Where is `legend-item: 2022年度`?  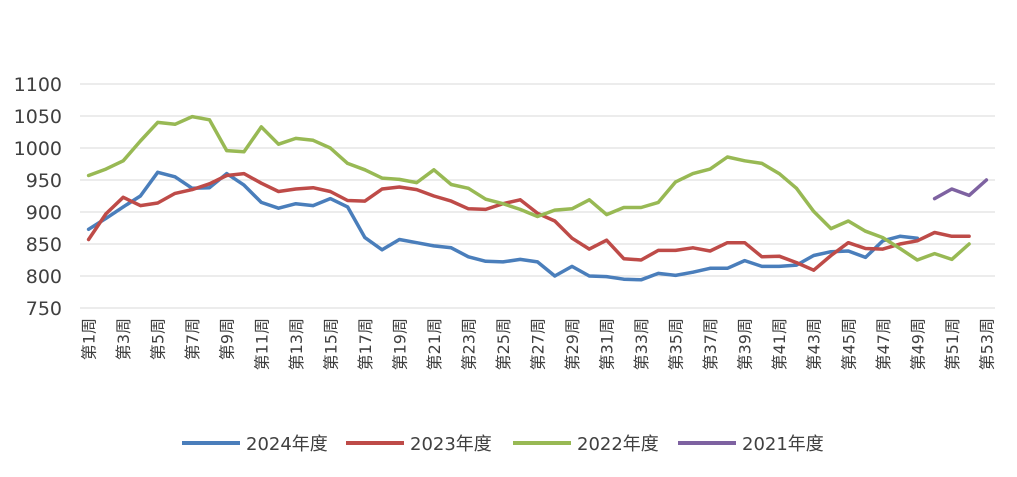
legend-item: 2022年度 is located at coordinates (586, 444).